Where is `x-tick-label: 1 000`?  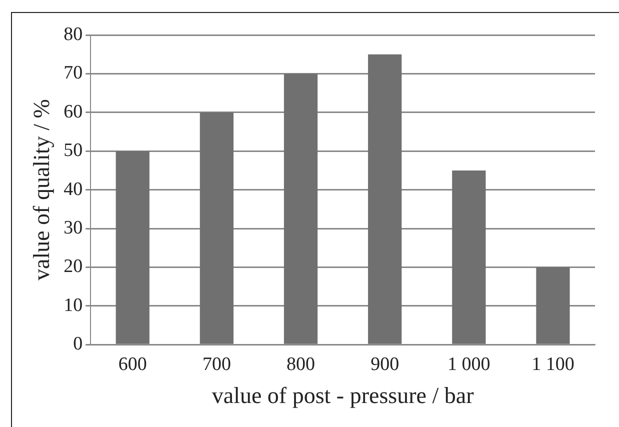
x-tick-label: 1 000 is located at coordinates (469, 364).